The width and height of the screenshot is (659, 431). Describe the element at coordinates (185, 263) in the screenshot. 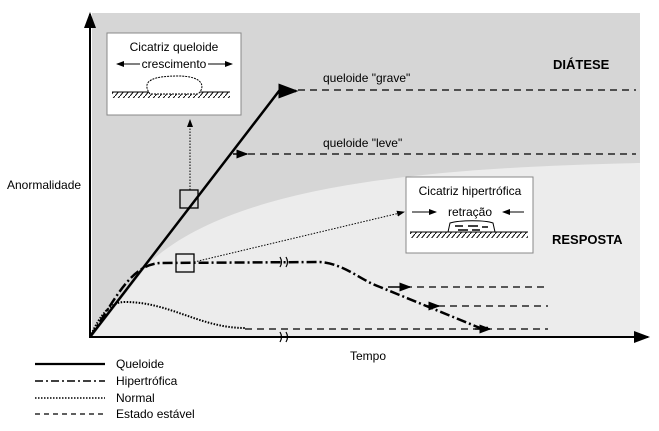

I see `hypertrophic-marker-square` at that location.